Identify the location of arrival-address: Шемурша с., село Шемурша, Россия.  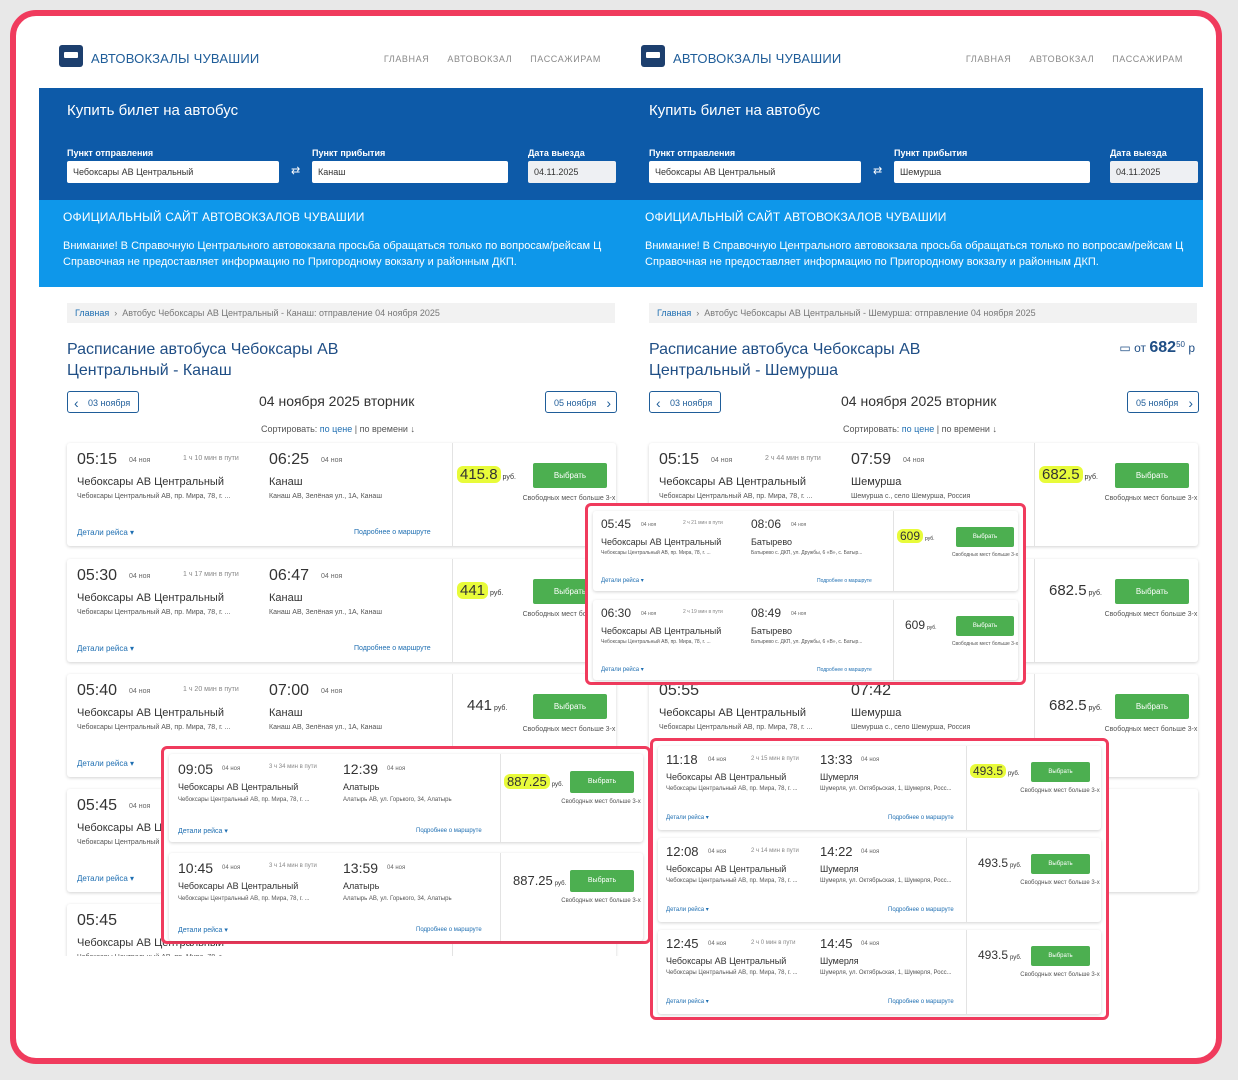
(911, 727).